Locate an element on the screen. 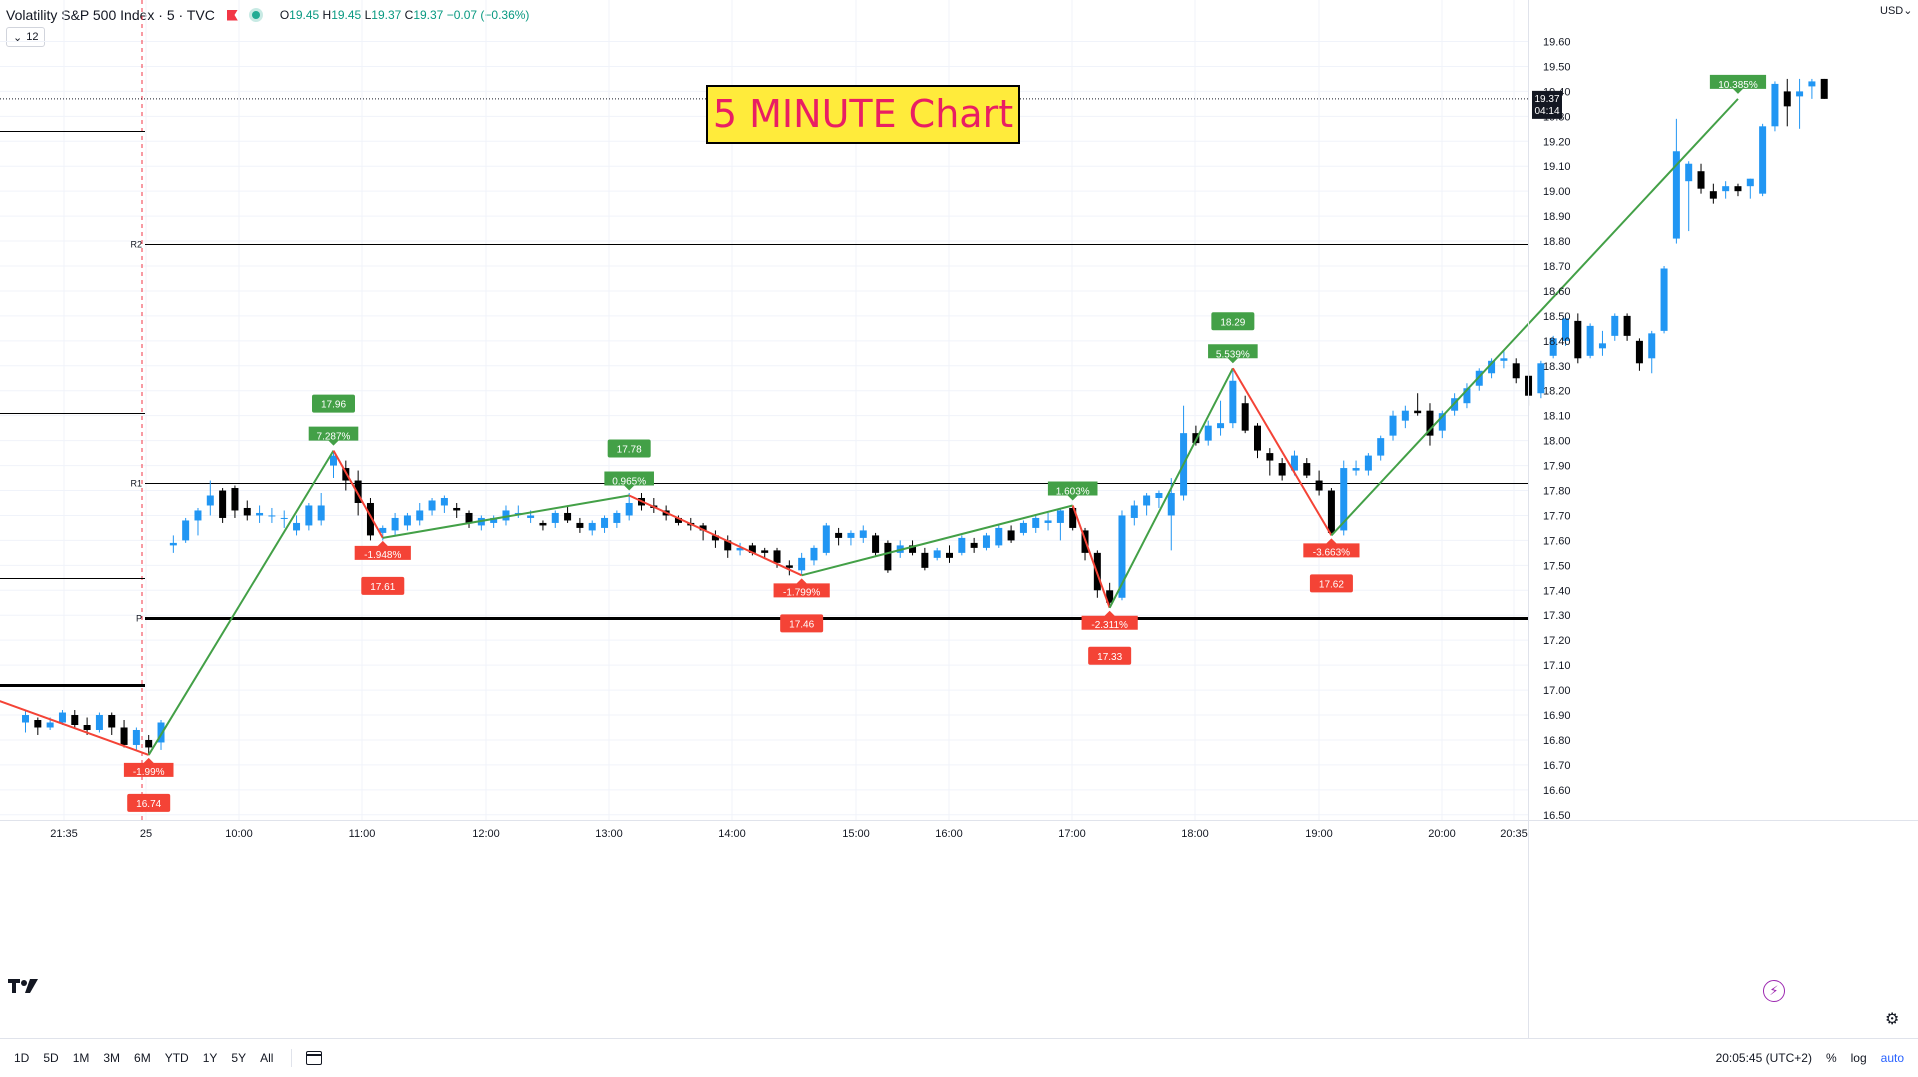 The height and width of the screenshot is (1077, 1918). y-tick-label: 19.00 is located at coordinates (1557, 192).